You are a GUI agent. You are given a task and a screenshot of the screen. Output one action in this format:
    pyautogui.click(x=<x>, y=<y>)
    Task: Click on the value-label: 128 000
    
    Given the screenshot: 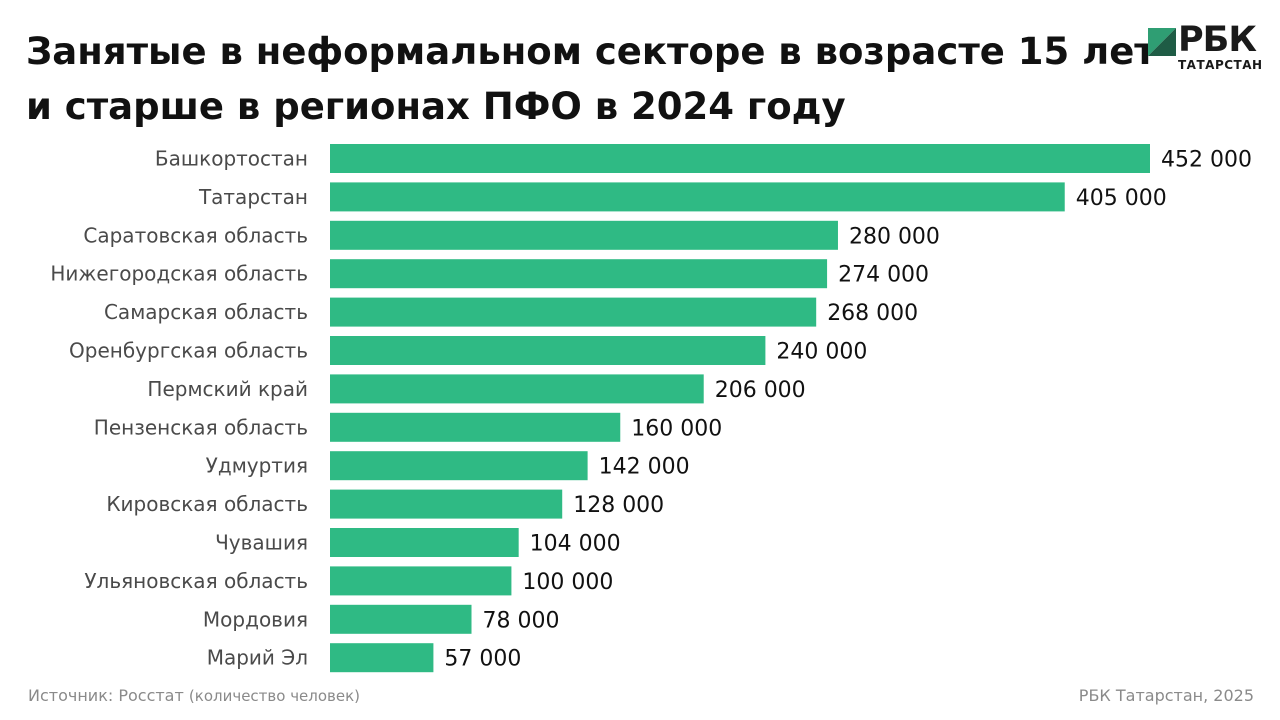 What is the action you would take?
    pyautogui.click(x=618, y=505)
    